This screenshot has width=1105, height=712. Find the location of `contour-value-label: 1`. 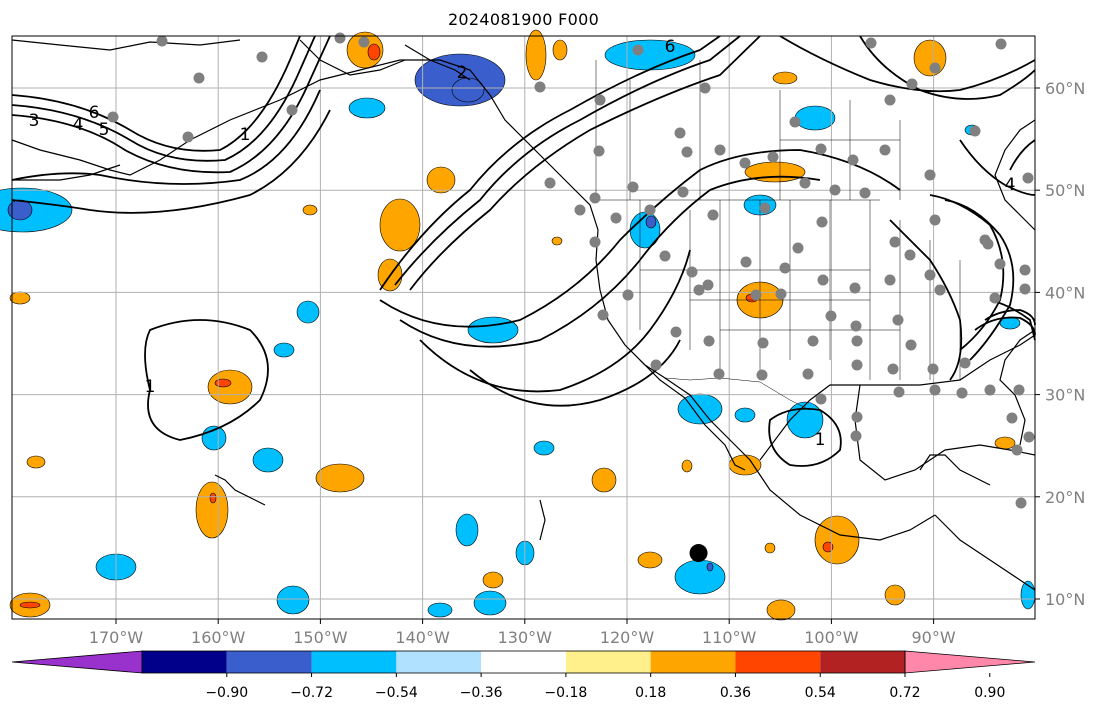

contour-value-label: 1 is located at coordinates (820, 440).